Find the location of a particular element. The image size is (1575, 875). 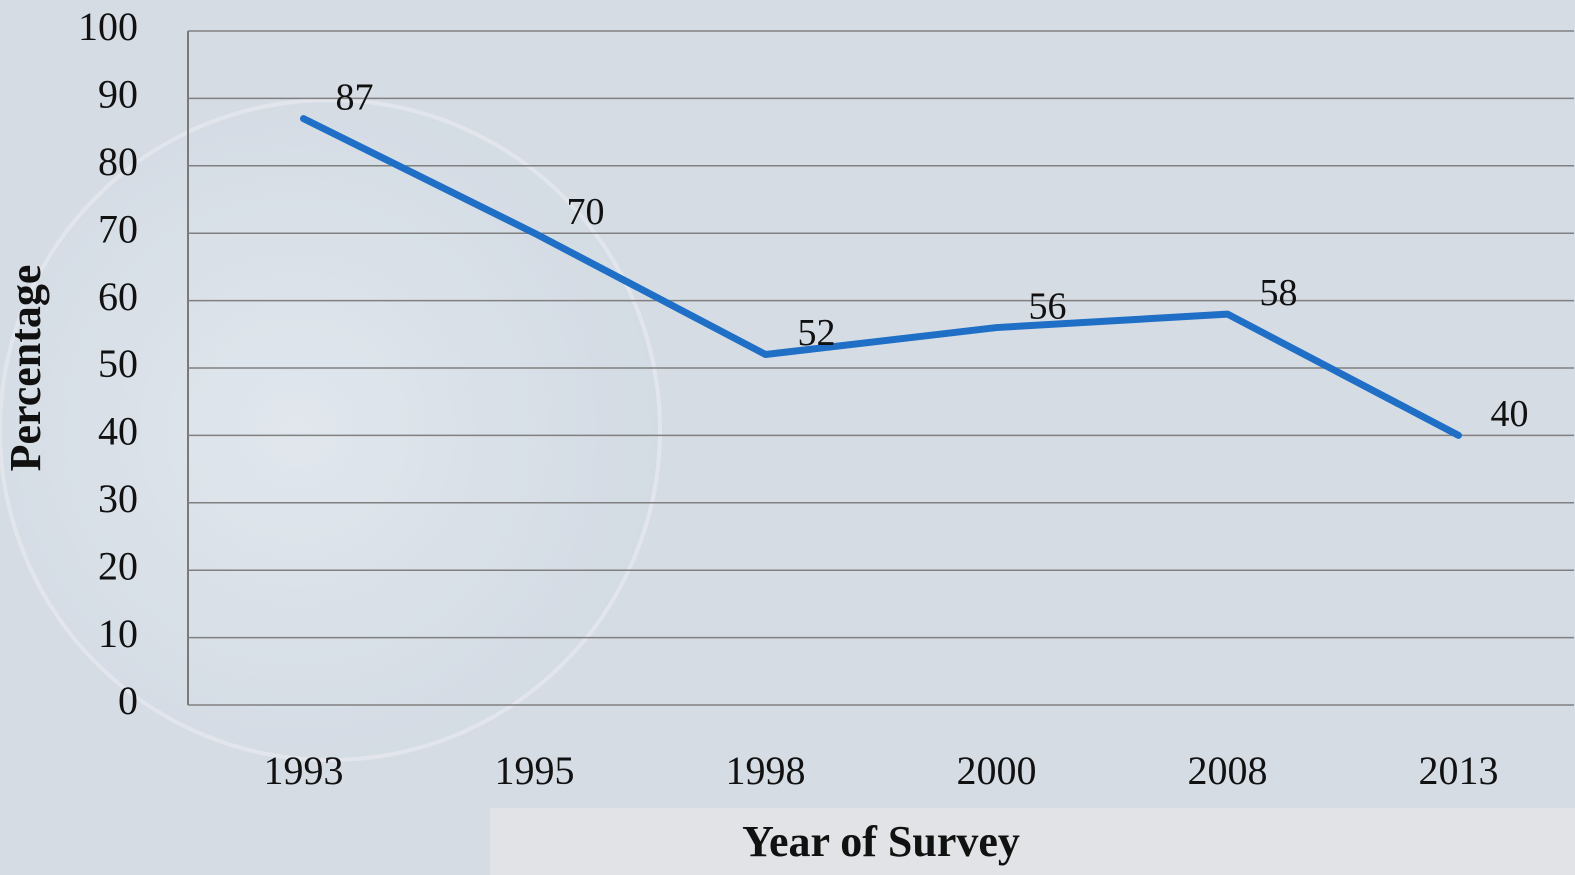

y-tick-label: 70 is located at coordinates (118, 228).